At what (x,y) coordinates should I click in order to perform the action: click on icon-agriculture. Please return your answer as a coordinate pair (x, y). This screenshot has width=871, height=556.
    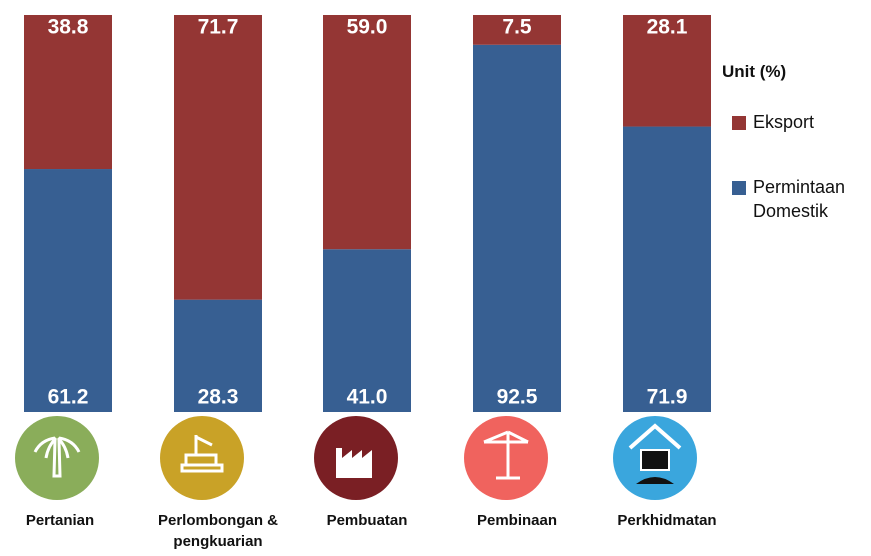
    Looking at the image, I should click on (57, 458).